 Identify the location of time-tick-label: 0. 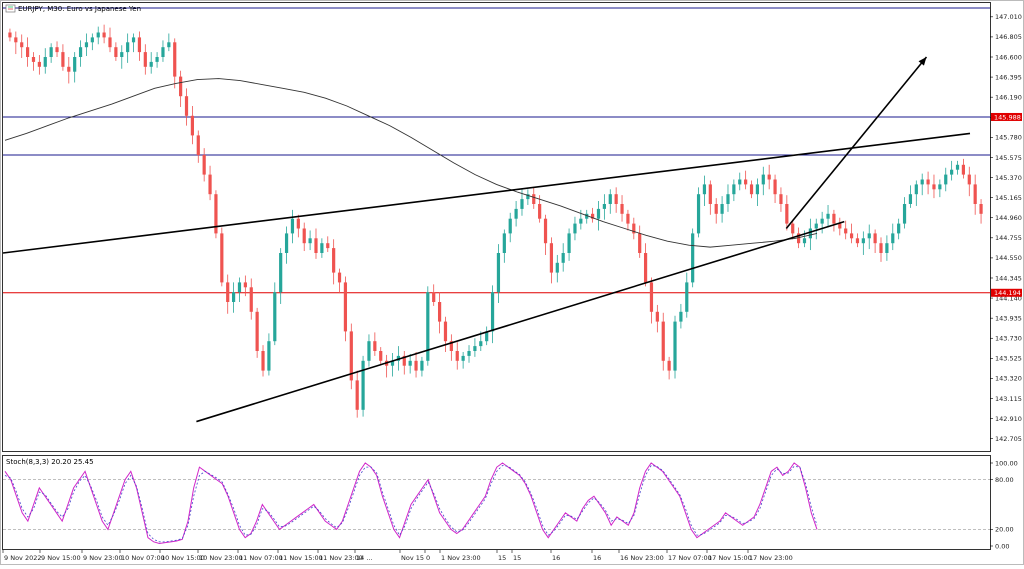
(428, 558).